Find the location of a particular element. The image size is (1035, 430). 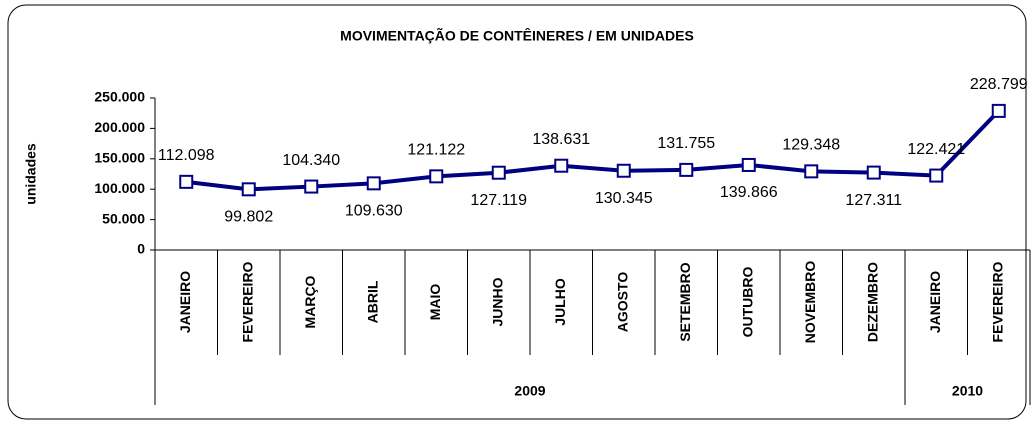

y-axis-label: unidades is located at coordinates (31, 174).